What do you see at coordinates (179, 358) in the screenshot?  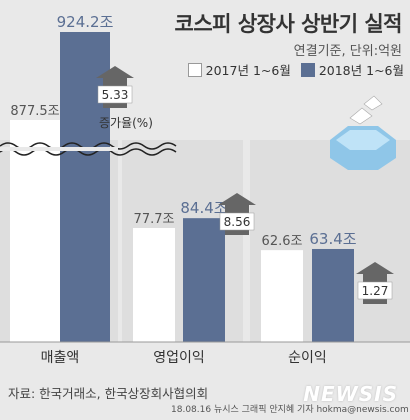 I see `category-label: 영업이익` at bounding box center [179, 358].